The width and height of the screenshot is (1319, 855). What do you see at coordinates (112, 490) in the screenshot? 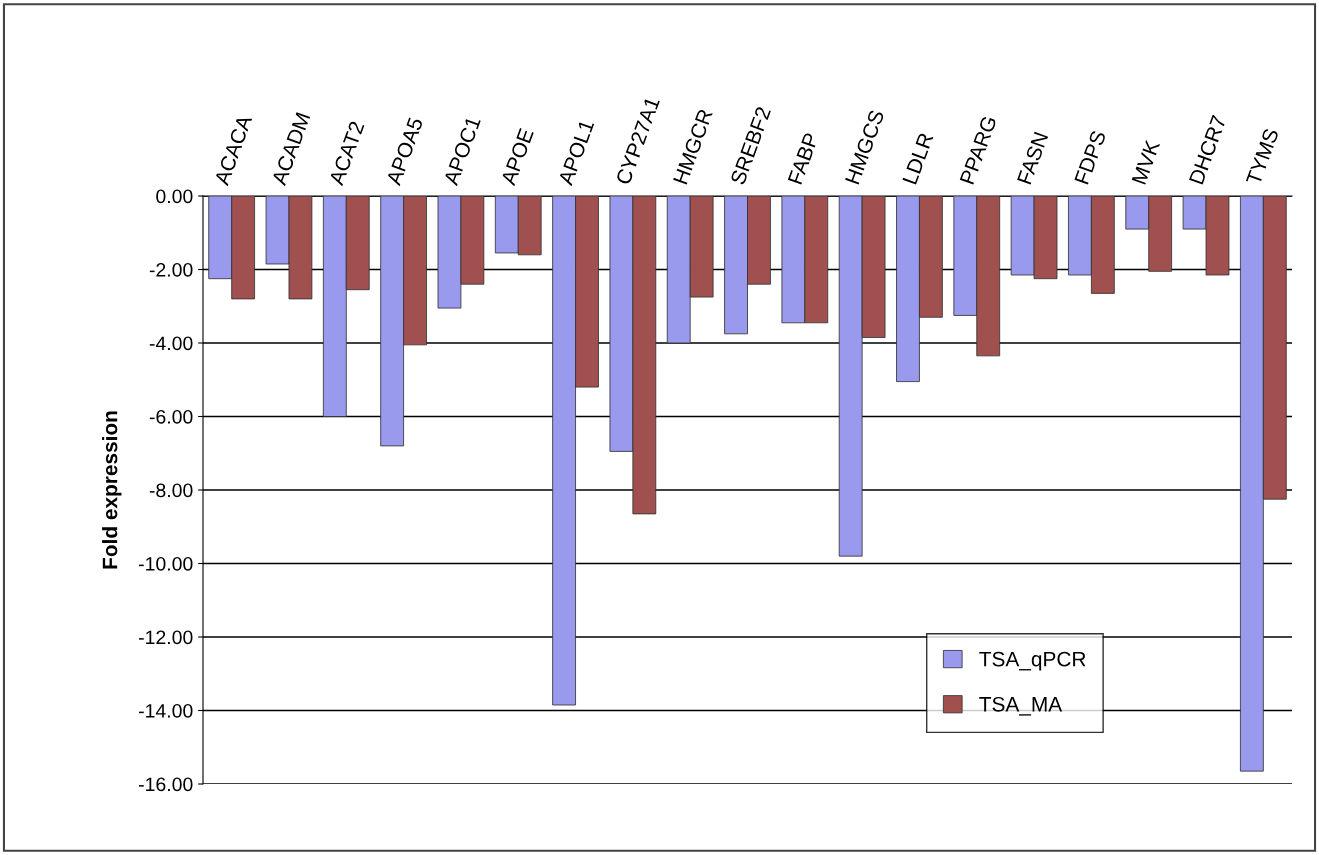
I see `y-axis-title: Fold expression` at bounding box center [112, 490].